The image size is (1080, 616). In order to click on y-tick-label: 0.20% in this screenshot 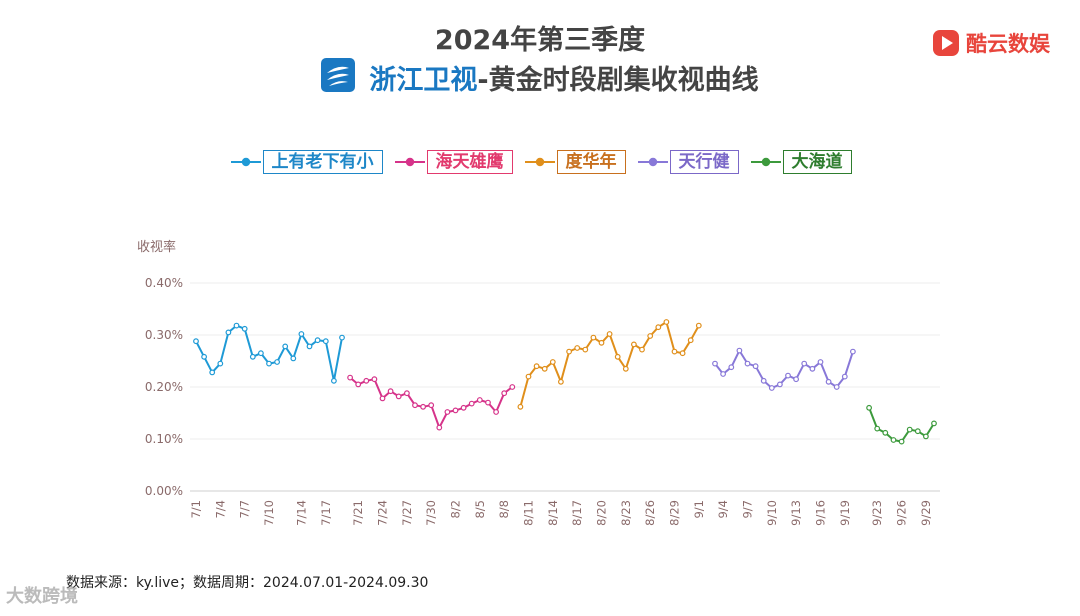, I will do `click(164, 387)`.